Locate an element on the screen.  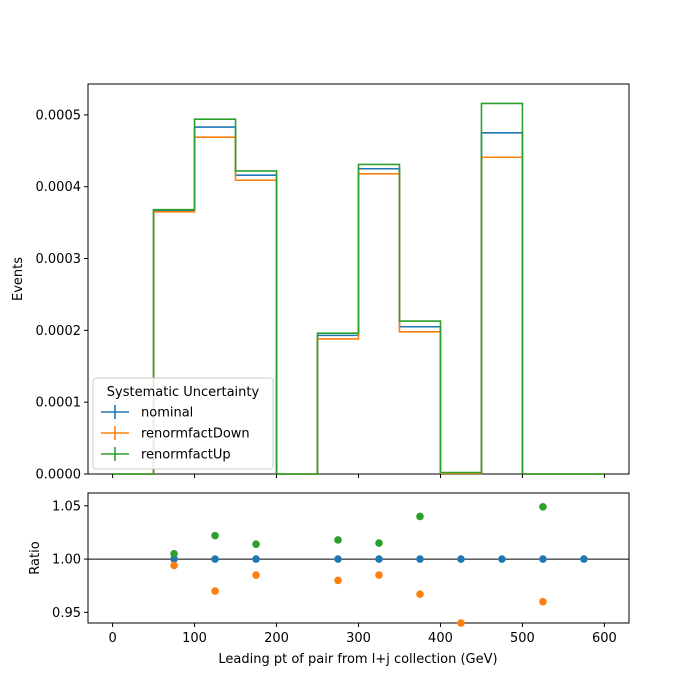
main-y-tick-label: 0.0003 is located at coordinates (59, 259).